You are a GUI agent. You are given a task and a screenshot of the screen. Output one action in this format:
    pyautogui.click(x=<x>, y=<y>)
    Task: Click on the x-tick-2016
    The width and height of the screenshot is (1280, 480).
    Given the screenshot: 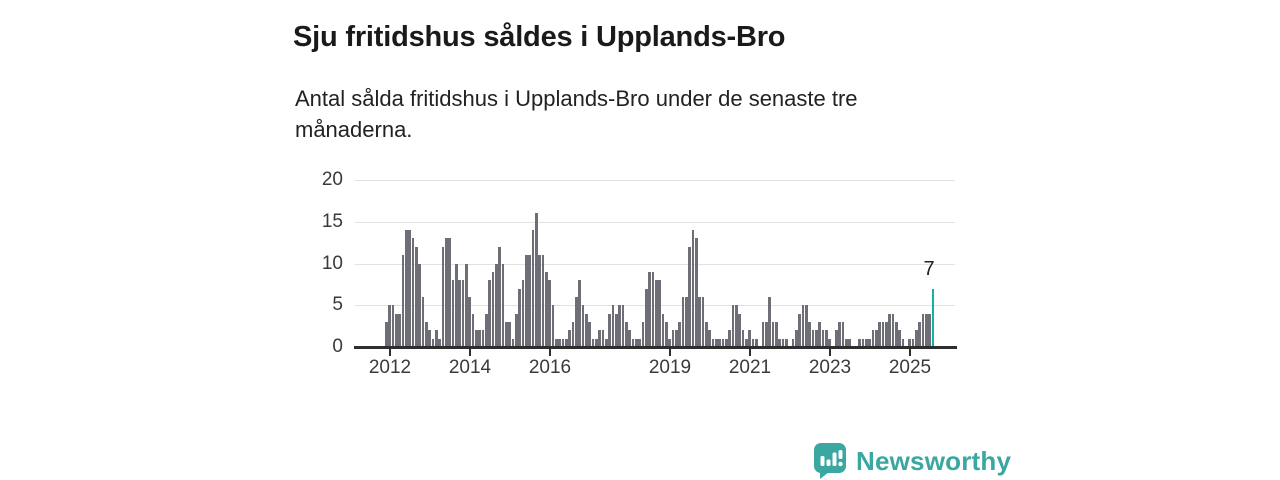 What is the action you would take?
    pyautogui.click(x=550, y=352)
    